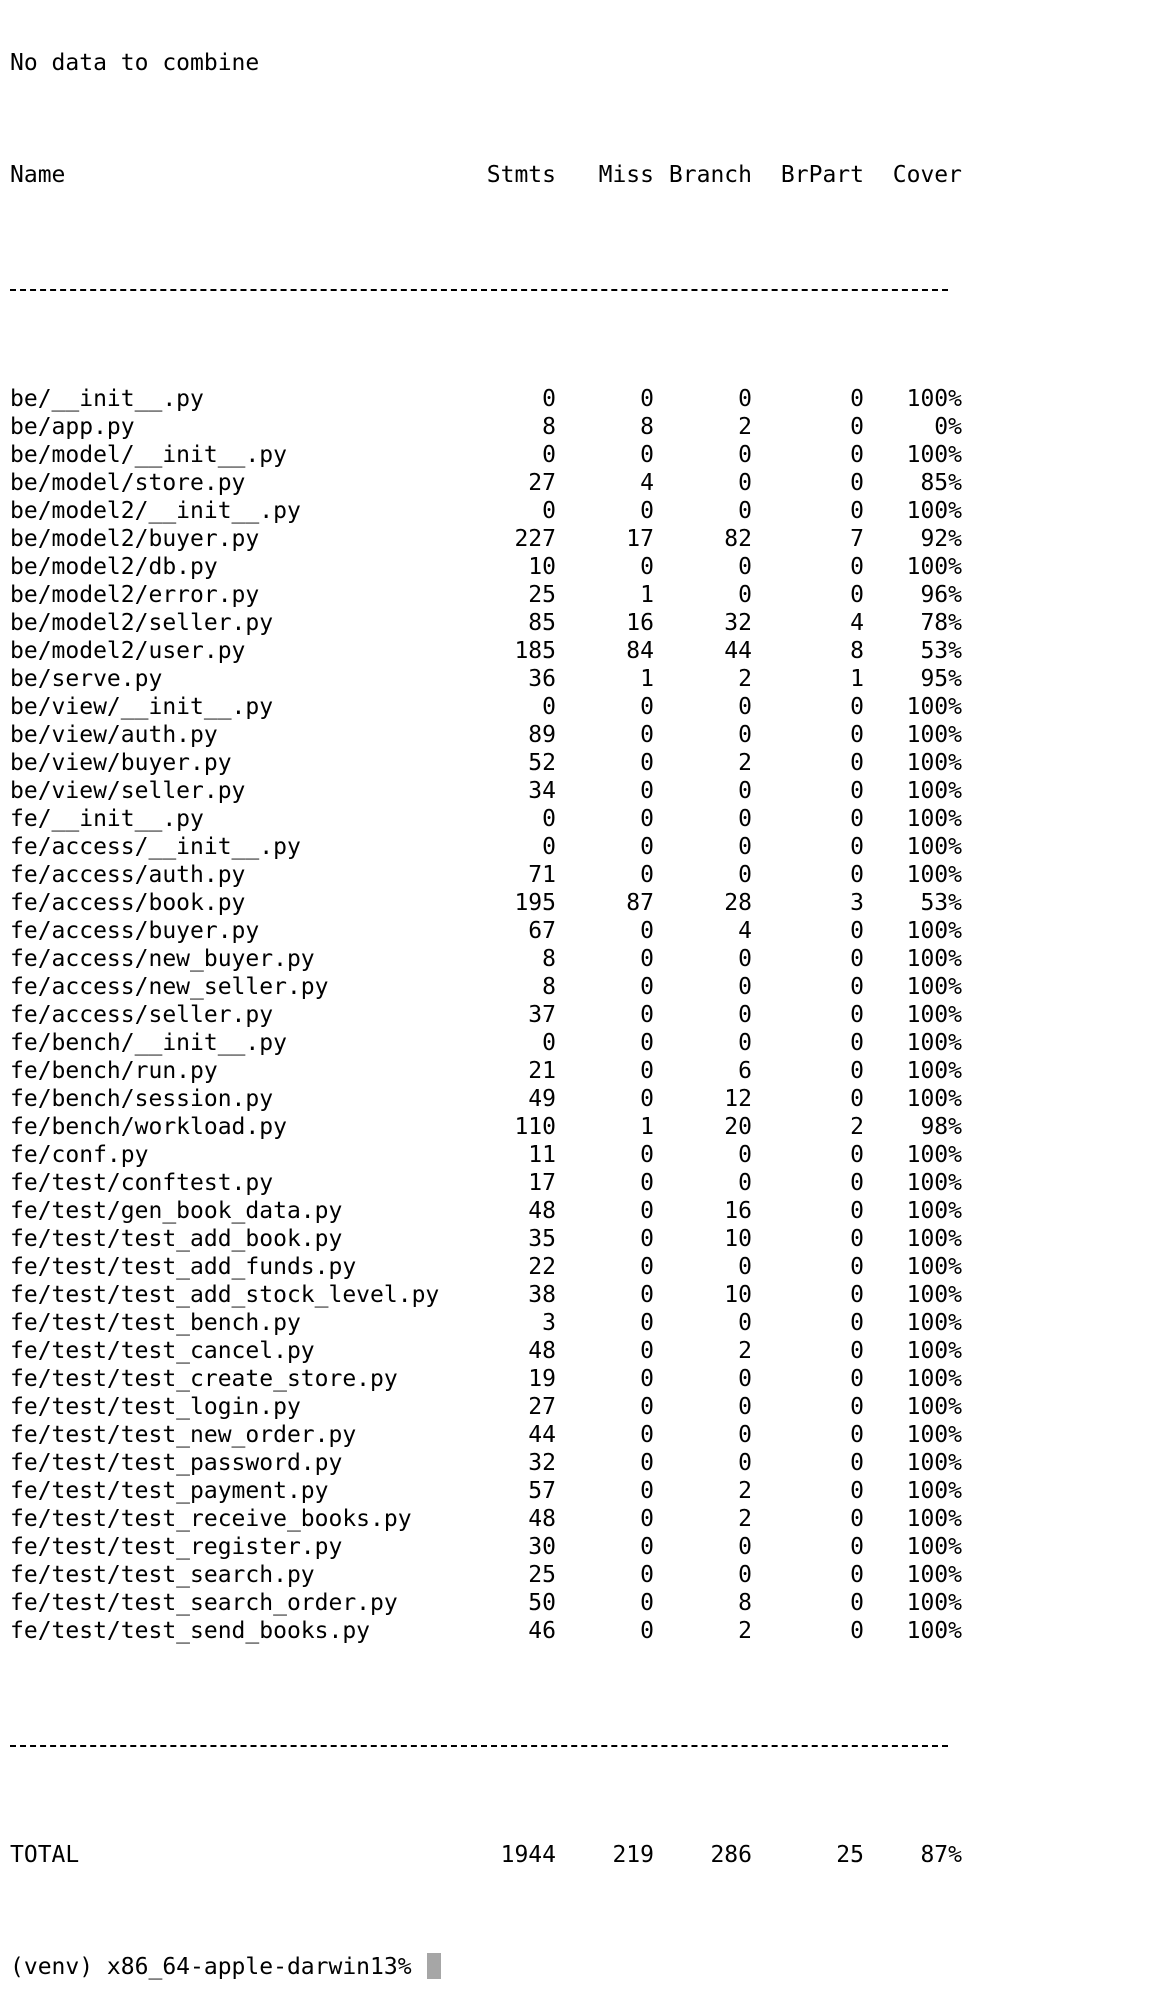 This screenshot has width=1176, height=2009. I want to click on cell-miss: 17, so click(640, 539).